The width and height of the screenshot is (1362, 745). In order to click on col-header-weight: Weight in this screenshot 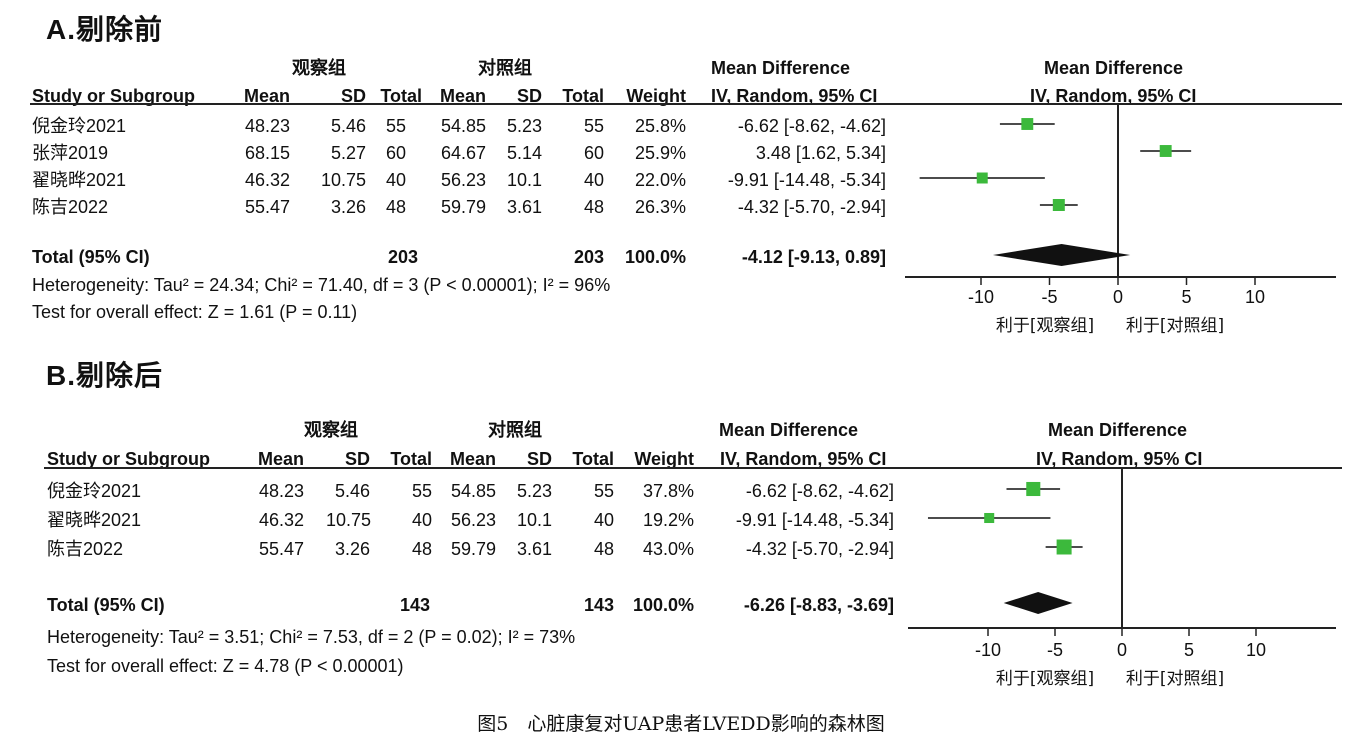, I will do `click(664, 459)`.